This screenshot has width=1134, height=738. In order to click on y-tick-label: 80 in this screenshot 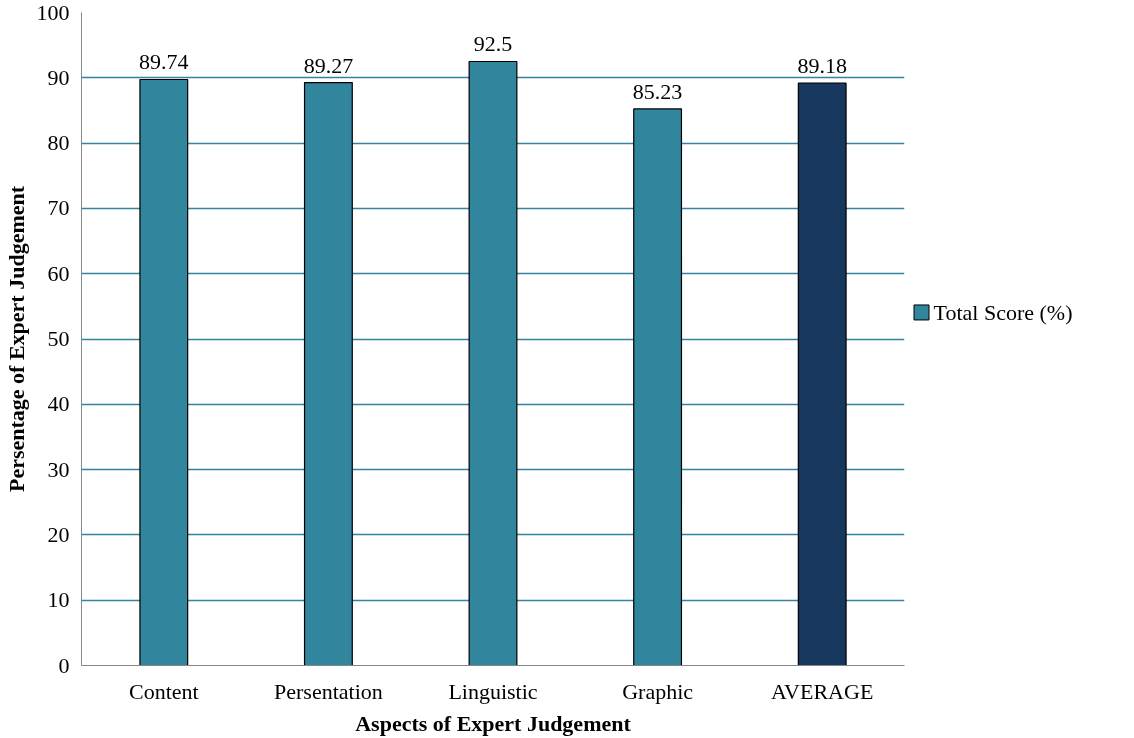, I will do `click(58, 143)`.